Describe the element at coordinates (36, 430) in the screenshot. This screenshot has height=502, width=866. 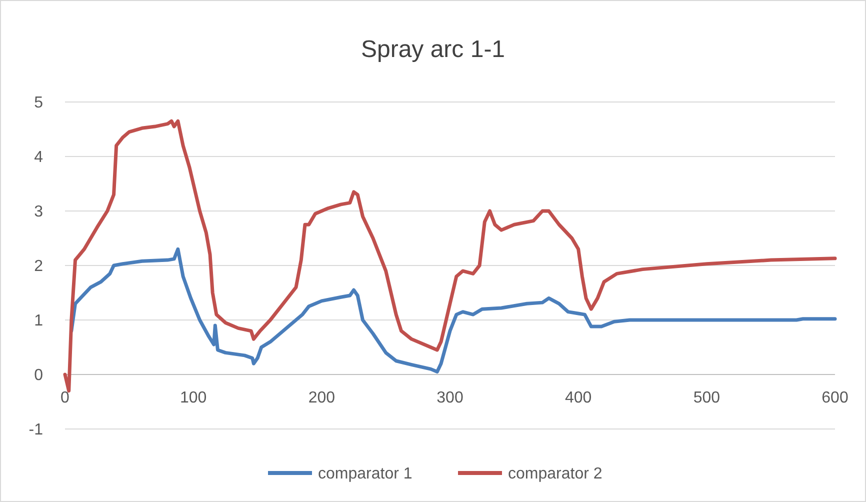
I see `y-tick-label: -1` at that location.